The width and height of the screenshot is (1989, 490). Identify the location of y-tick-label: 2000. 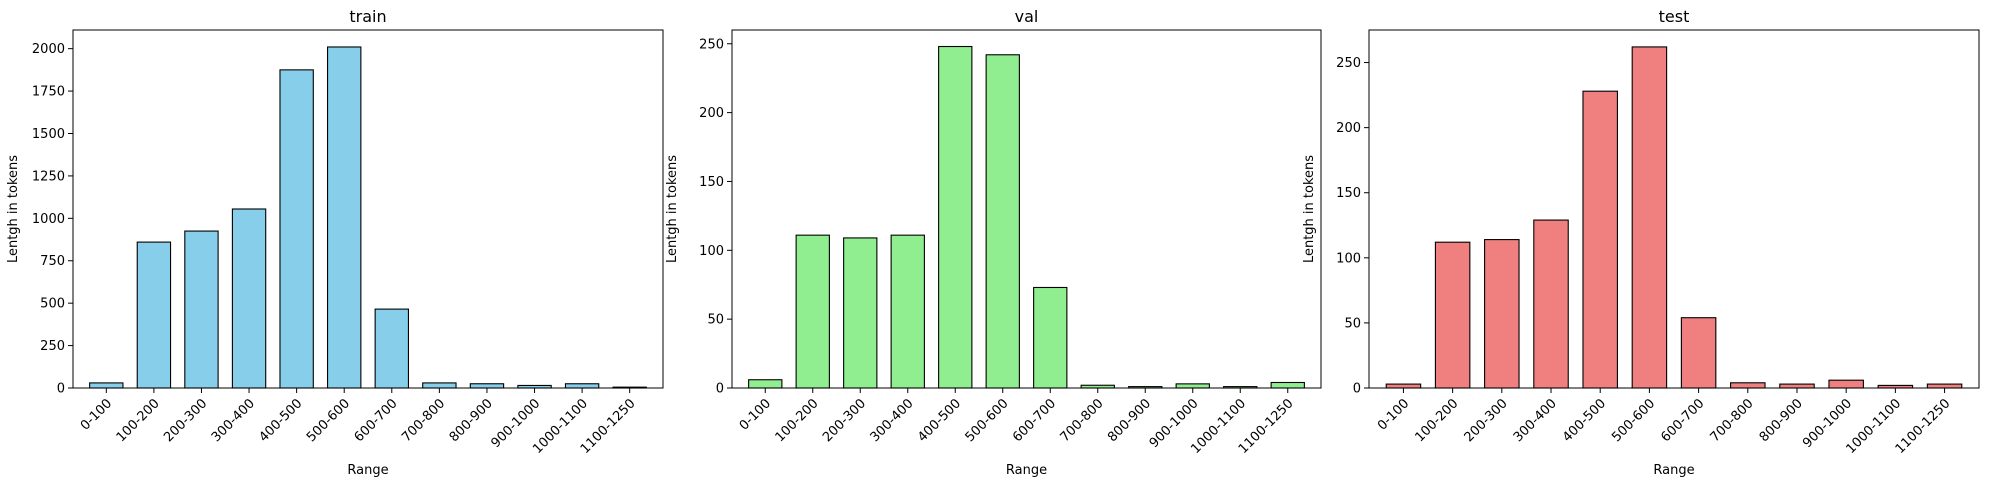
(48, 49).